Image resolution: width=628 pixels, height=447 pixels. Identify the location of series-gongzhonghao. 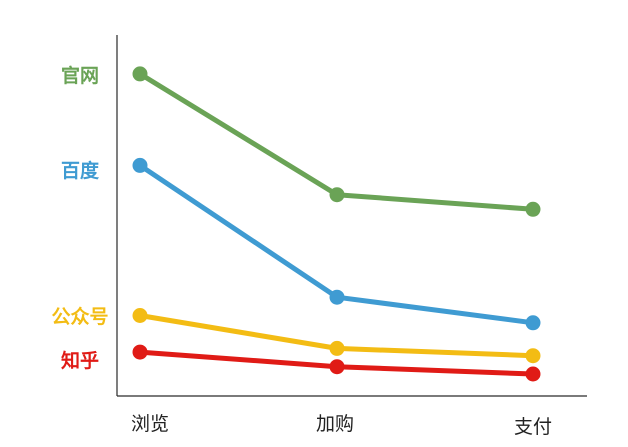
(336, 336).